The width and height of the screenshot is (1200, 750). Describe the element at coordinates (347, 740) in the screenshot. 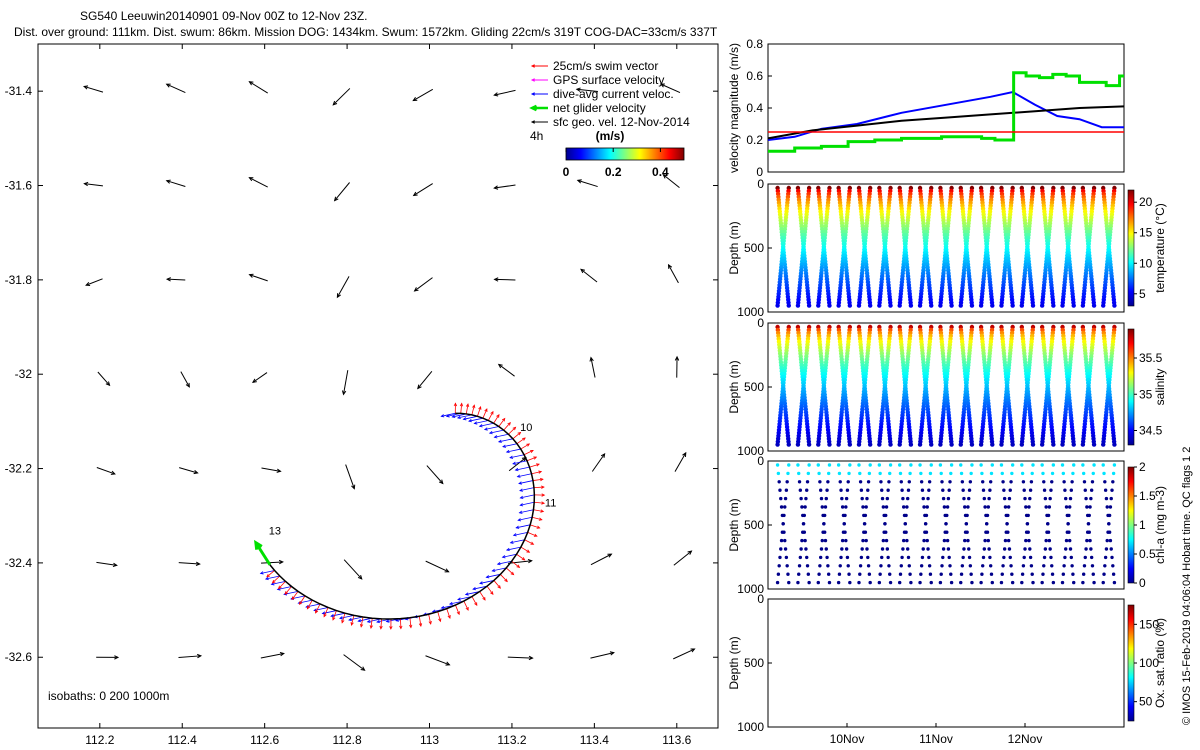

I see `map-xtick-label: 112.8` at that location.